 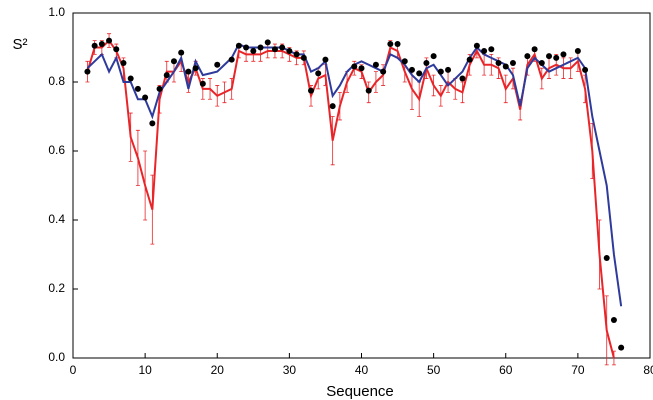 I want to click on y-tick-label: 0.4, so click(x=56, y=219).